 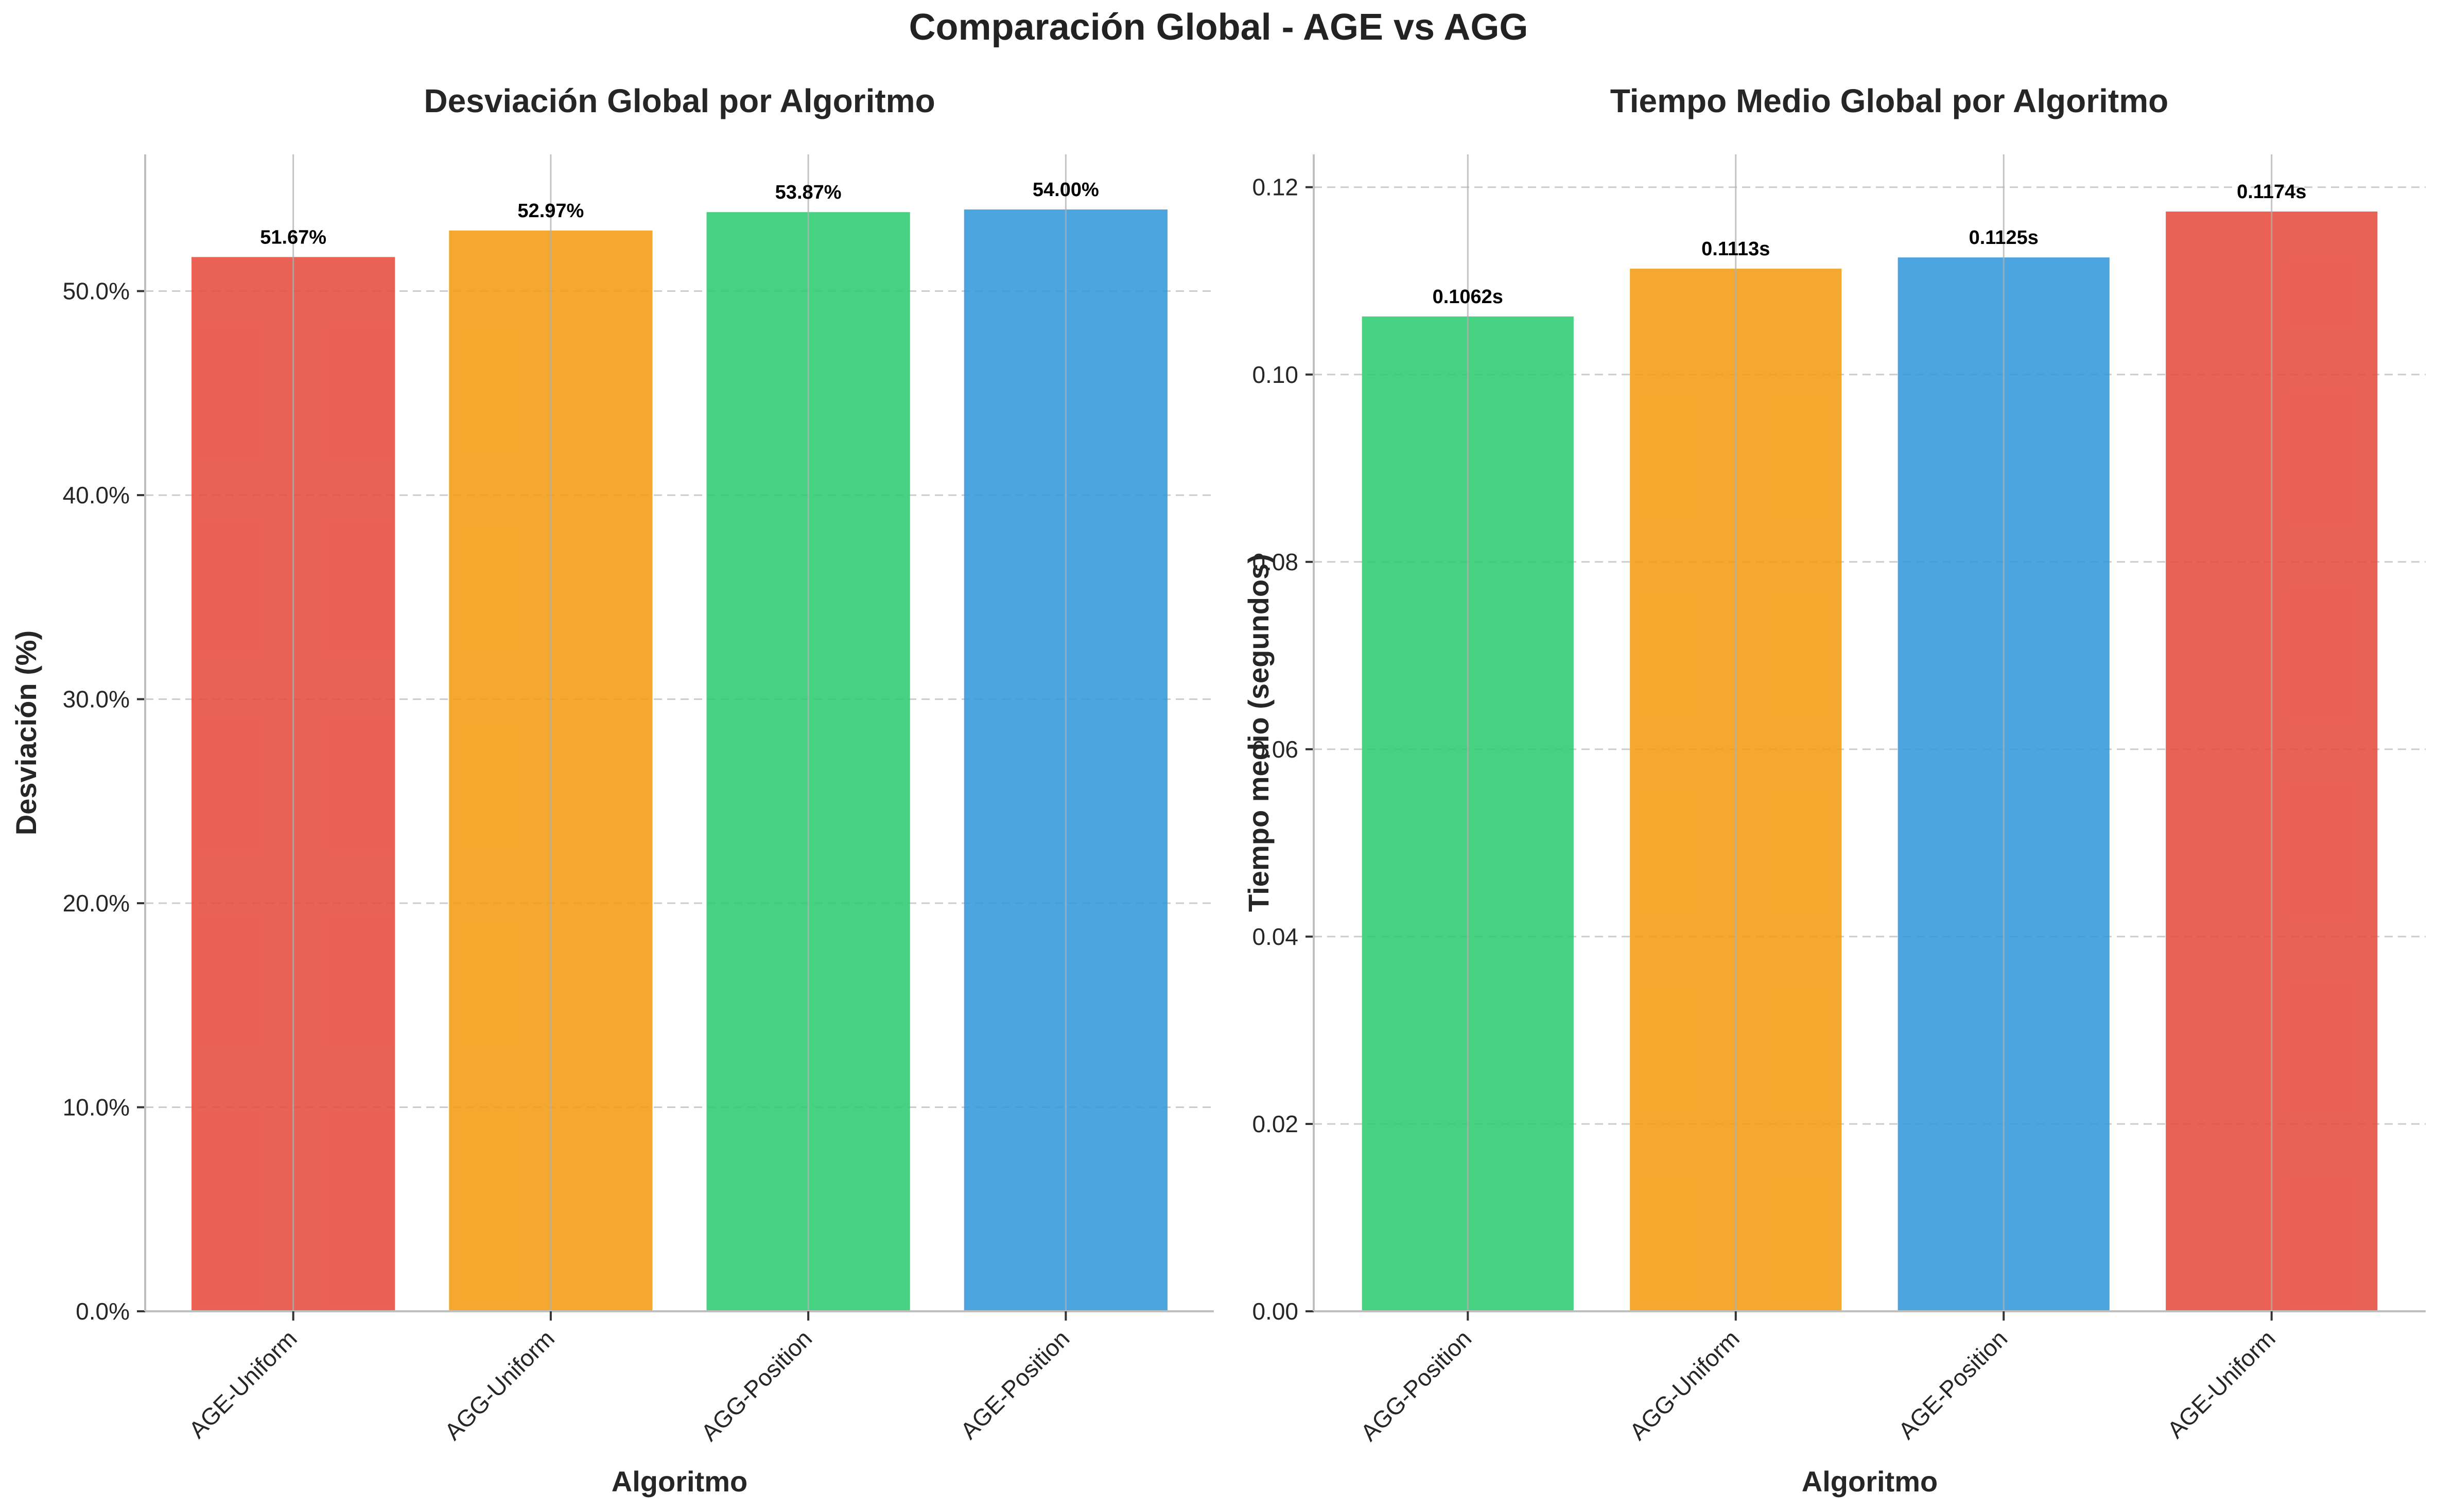 What do you see at coordinates (679, 100) in the screenshot?
I see `chart-title: Desviación Global por Algoritmo` at bounding box center [679, 100].